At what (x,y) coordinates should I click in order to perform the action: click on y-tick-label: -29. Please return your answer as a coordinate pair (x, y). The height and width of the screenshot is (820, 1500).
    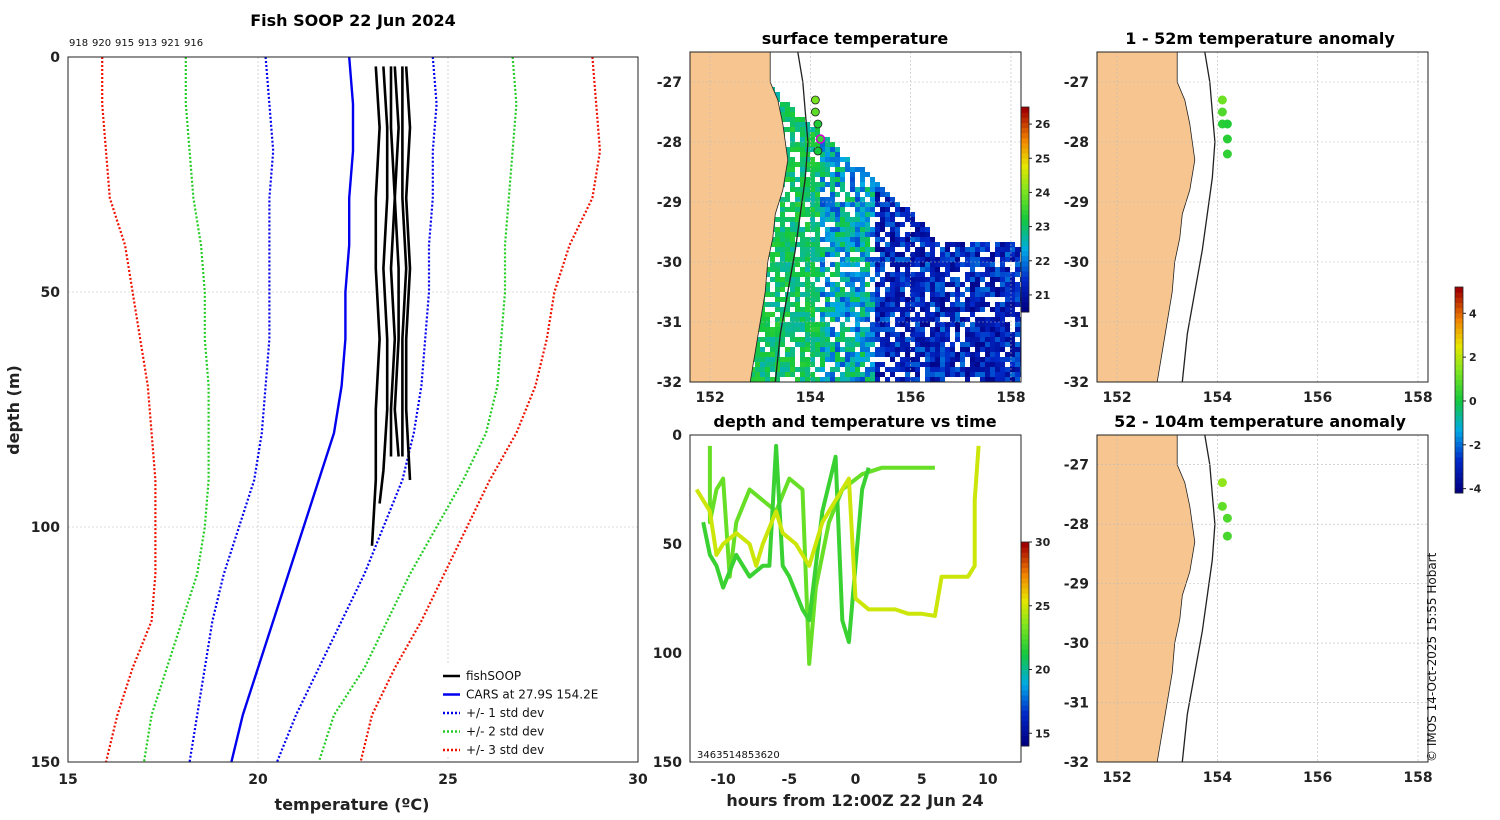
    Looking at the image, I should click on (669, 203).